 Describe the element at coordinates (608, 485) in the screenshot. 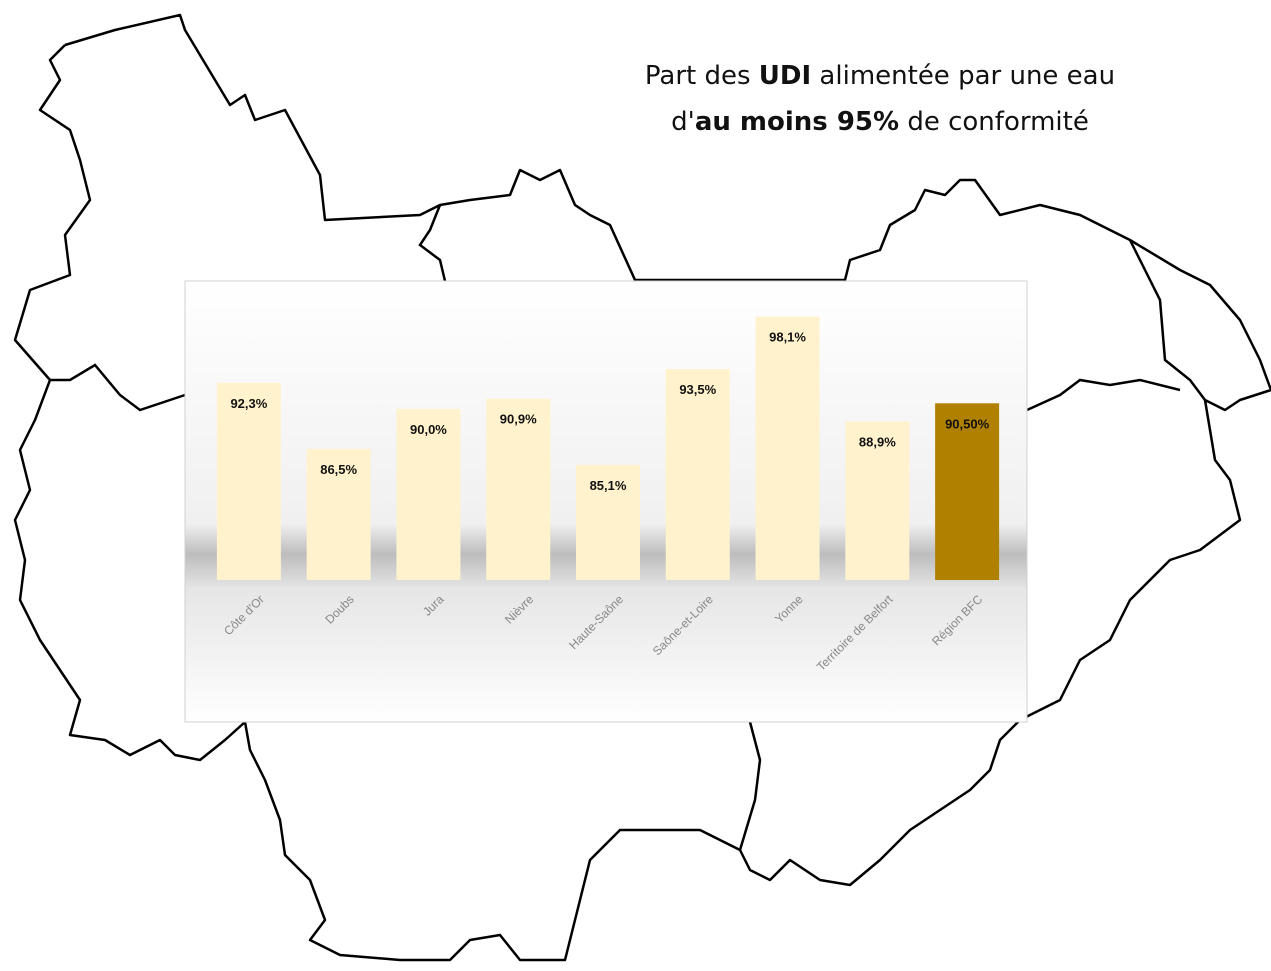

I see `value-label: 85,1%` at that location.